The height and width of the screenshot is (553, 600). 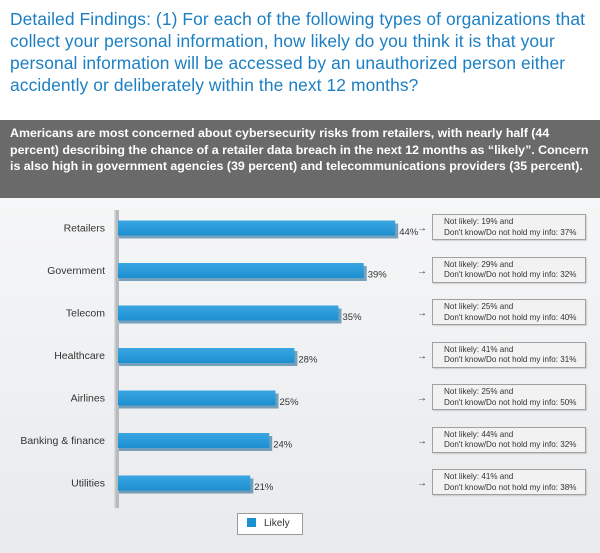 What do you see at coordinates (85, 314) in the screenshot?
I see `category-label: Telecom` at bounding box center [85, 314].